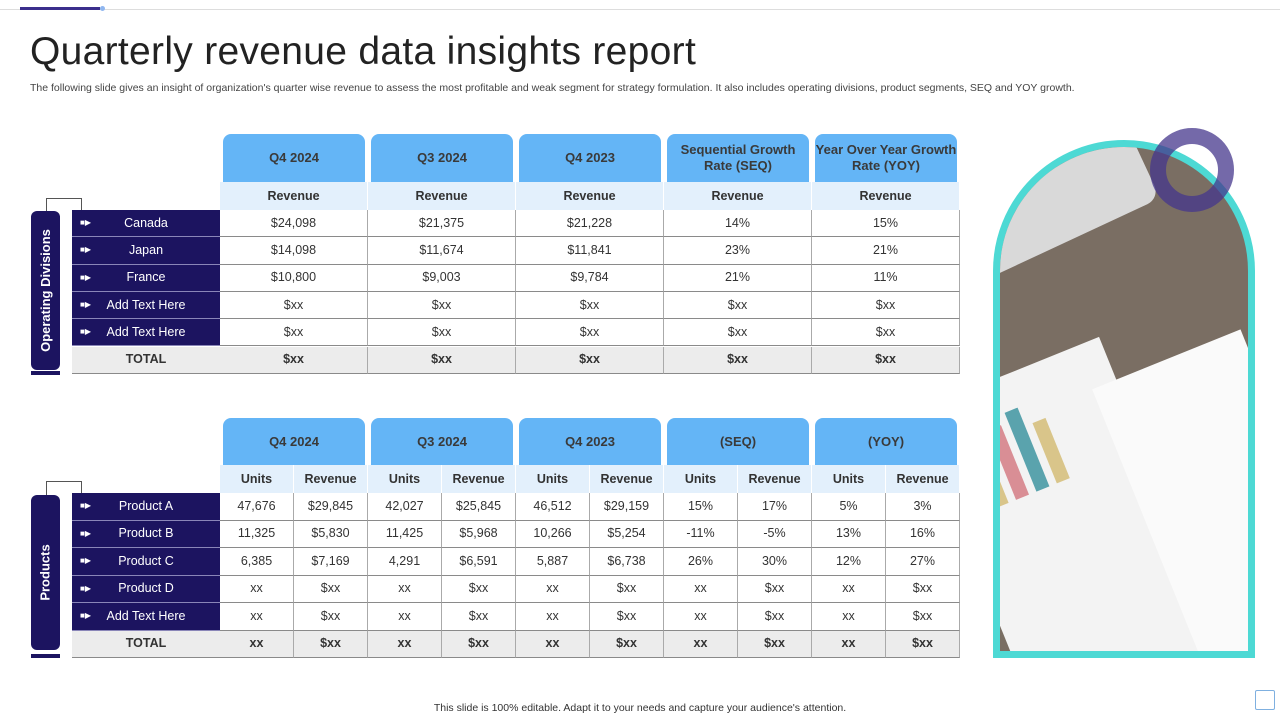  Describe the element at coordinates (146, 278) in the screenshot. I see `row-label: France ■▶` at that location.